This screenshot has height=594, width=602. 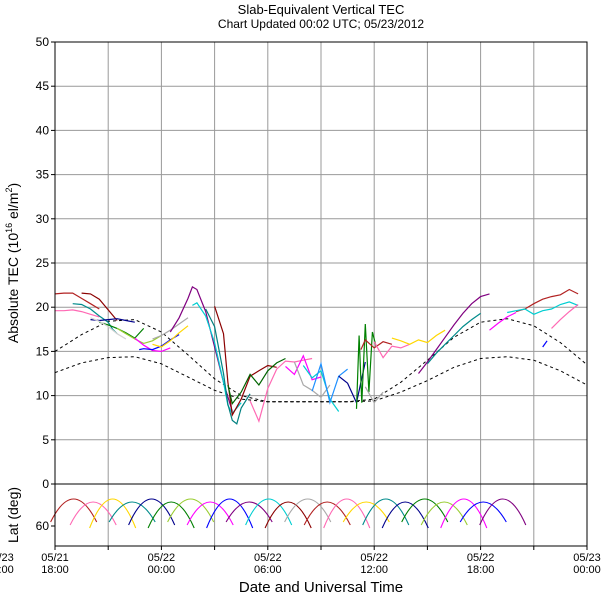 I want to click on x-tick-date: 05/21, so click(x=55, y=558).